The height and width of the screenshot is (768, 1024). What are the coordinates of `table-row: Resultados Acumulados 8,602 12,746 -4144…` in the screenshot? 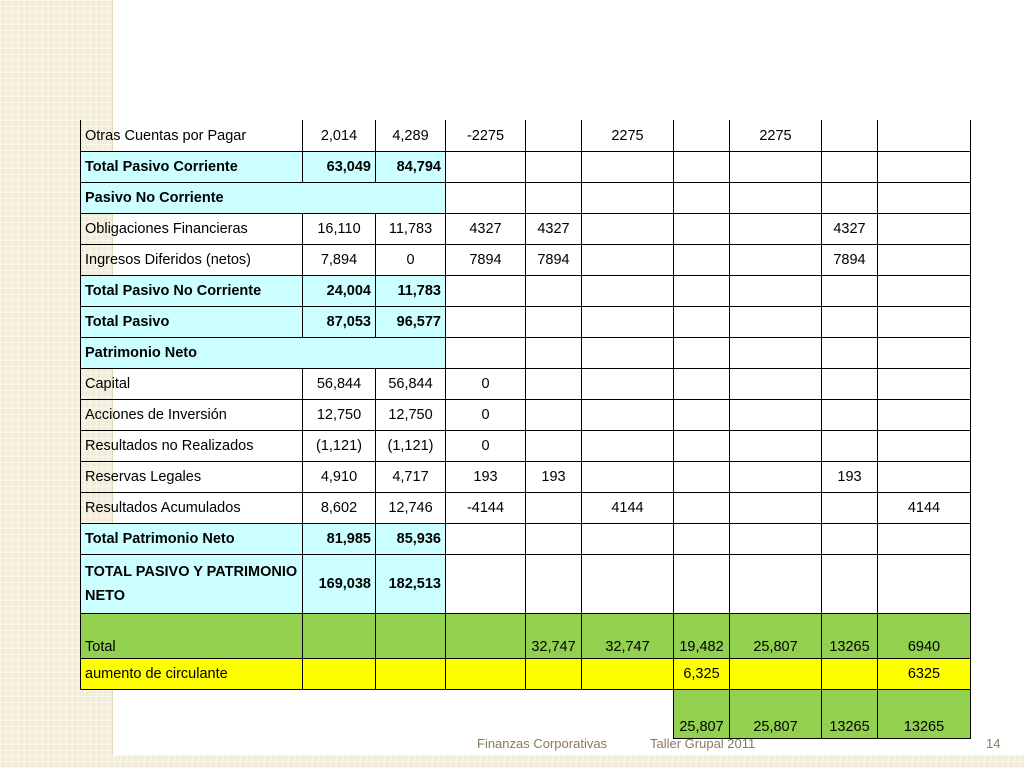 It's located at (525, 508).